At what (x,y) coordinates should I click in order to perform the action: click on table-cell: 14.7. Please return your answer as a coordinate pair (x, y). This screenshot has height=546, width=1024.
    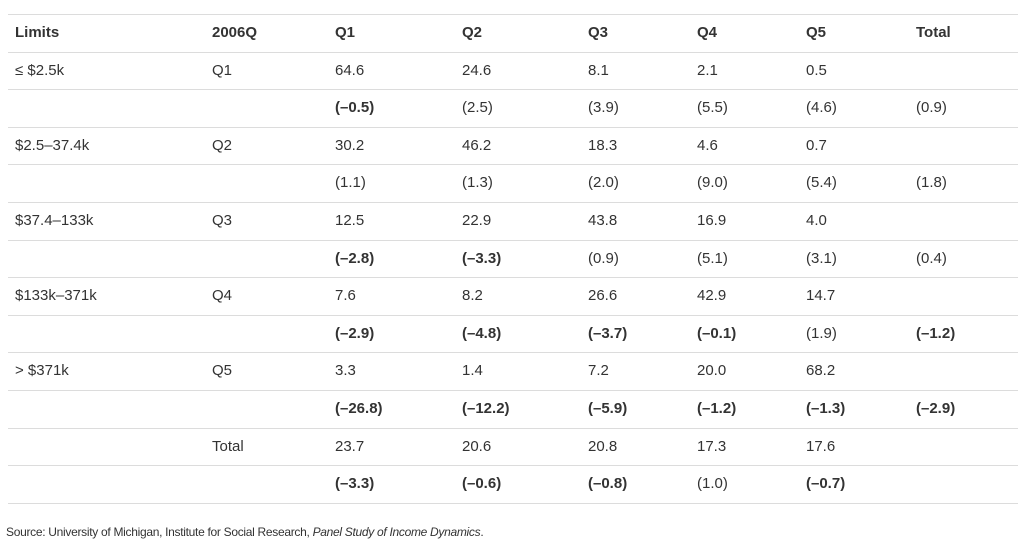
    Looking at the image, I should click on (821, 296).